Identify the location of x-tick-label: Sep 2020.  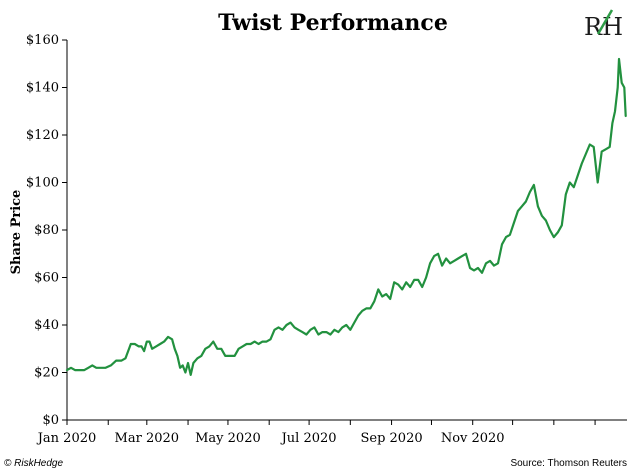
(391, 438).